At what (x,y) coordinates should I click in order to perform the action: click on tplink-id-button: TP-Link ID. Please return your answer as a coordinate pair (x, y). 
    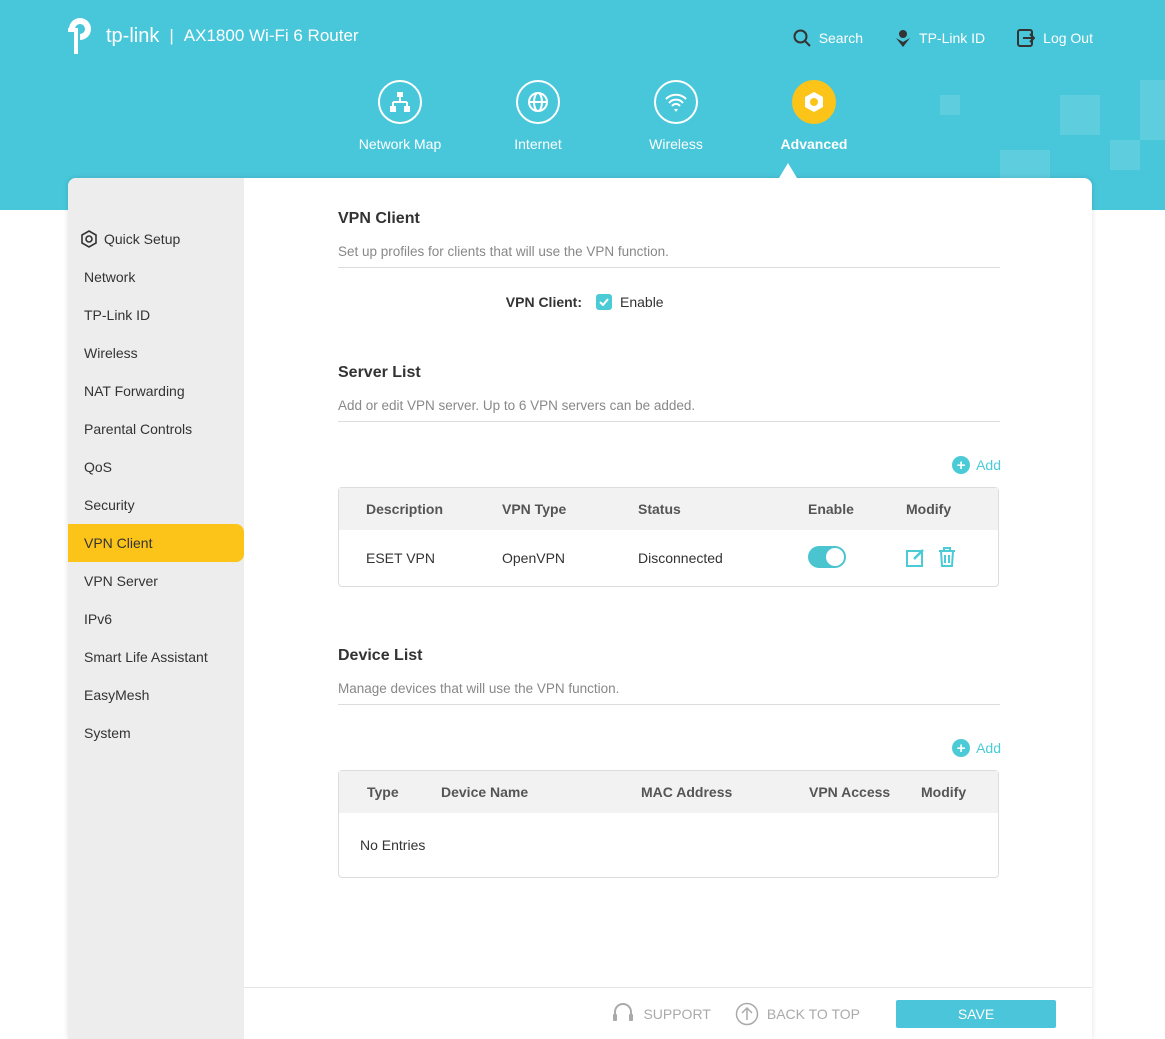
    Looking at the image, I should click on (940, 38).